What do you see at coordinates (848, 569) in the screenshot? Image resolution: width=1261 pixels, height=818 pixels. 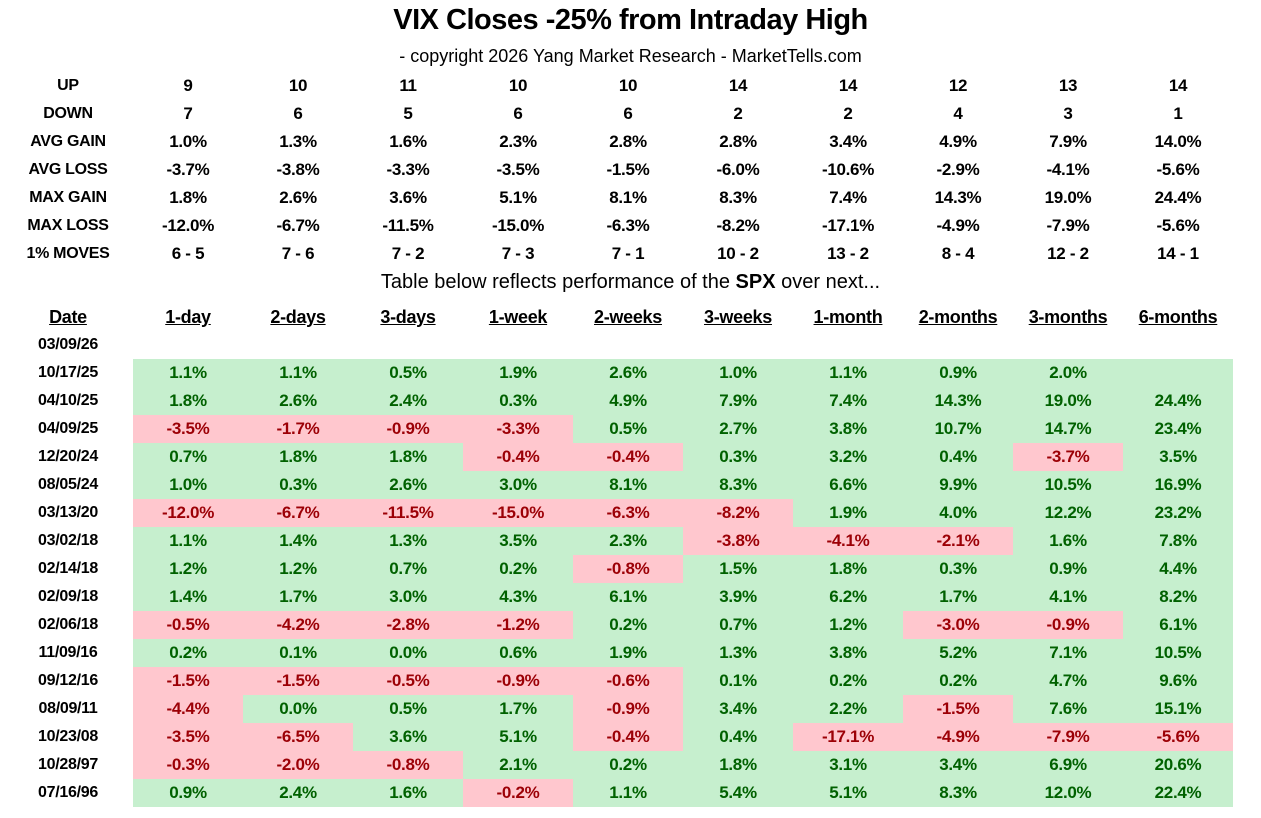 I see `return-cell: 1.8%` at bounding box center [848, 569].